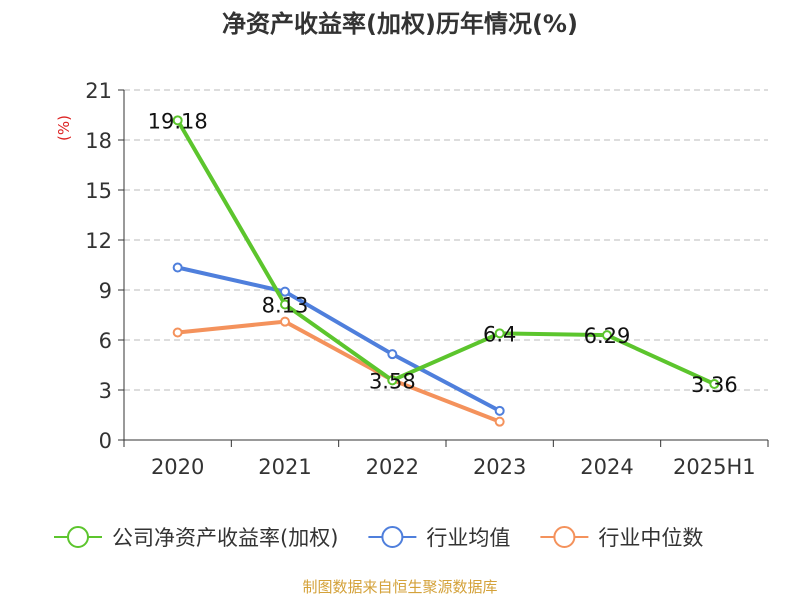 Image resolution: width=800 pixels, height=600 pixels. What do you see at coordinates (64, 128) in the screenshot?
I see `y-axis-label: (%)` at bounding box center [64, 128].